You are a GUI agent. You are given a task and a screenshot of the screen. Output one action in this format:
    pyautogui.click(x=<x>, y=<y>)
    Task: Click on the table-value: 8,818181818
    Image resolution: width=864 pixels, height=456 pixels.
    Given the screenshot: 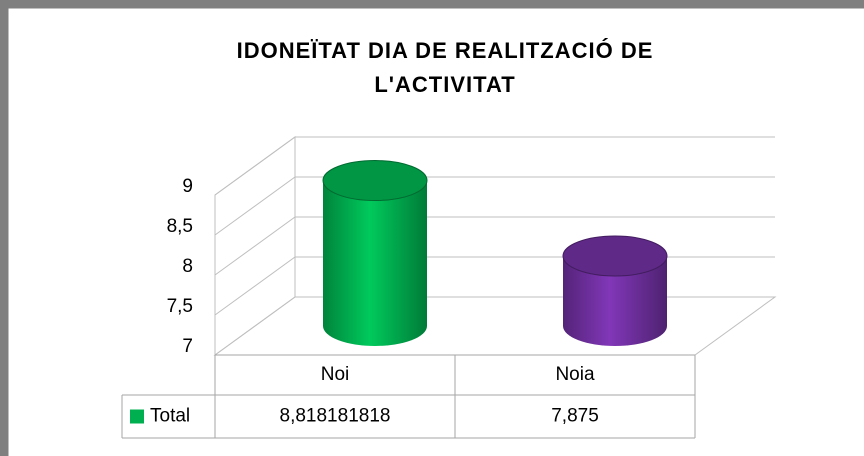 What is the action you would take?
    pyautogui.click(x=335, y=416)
    